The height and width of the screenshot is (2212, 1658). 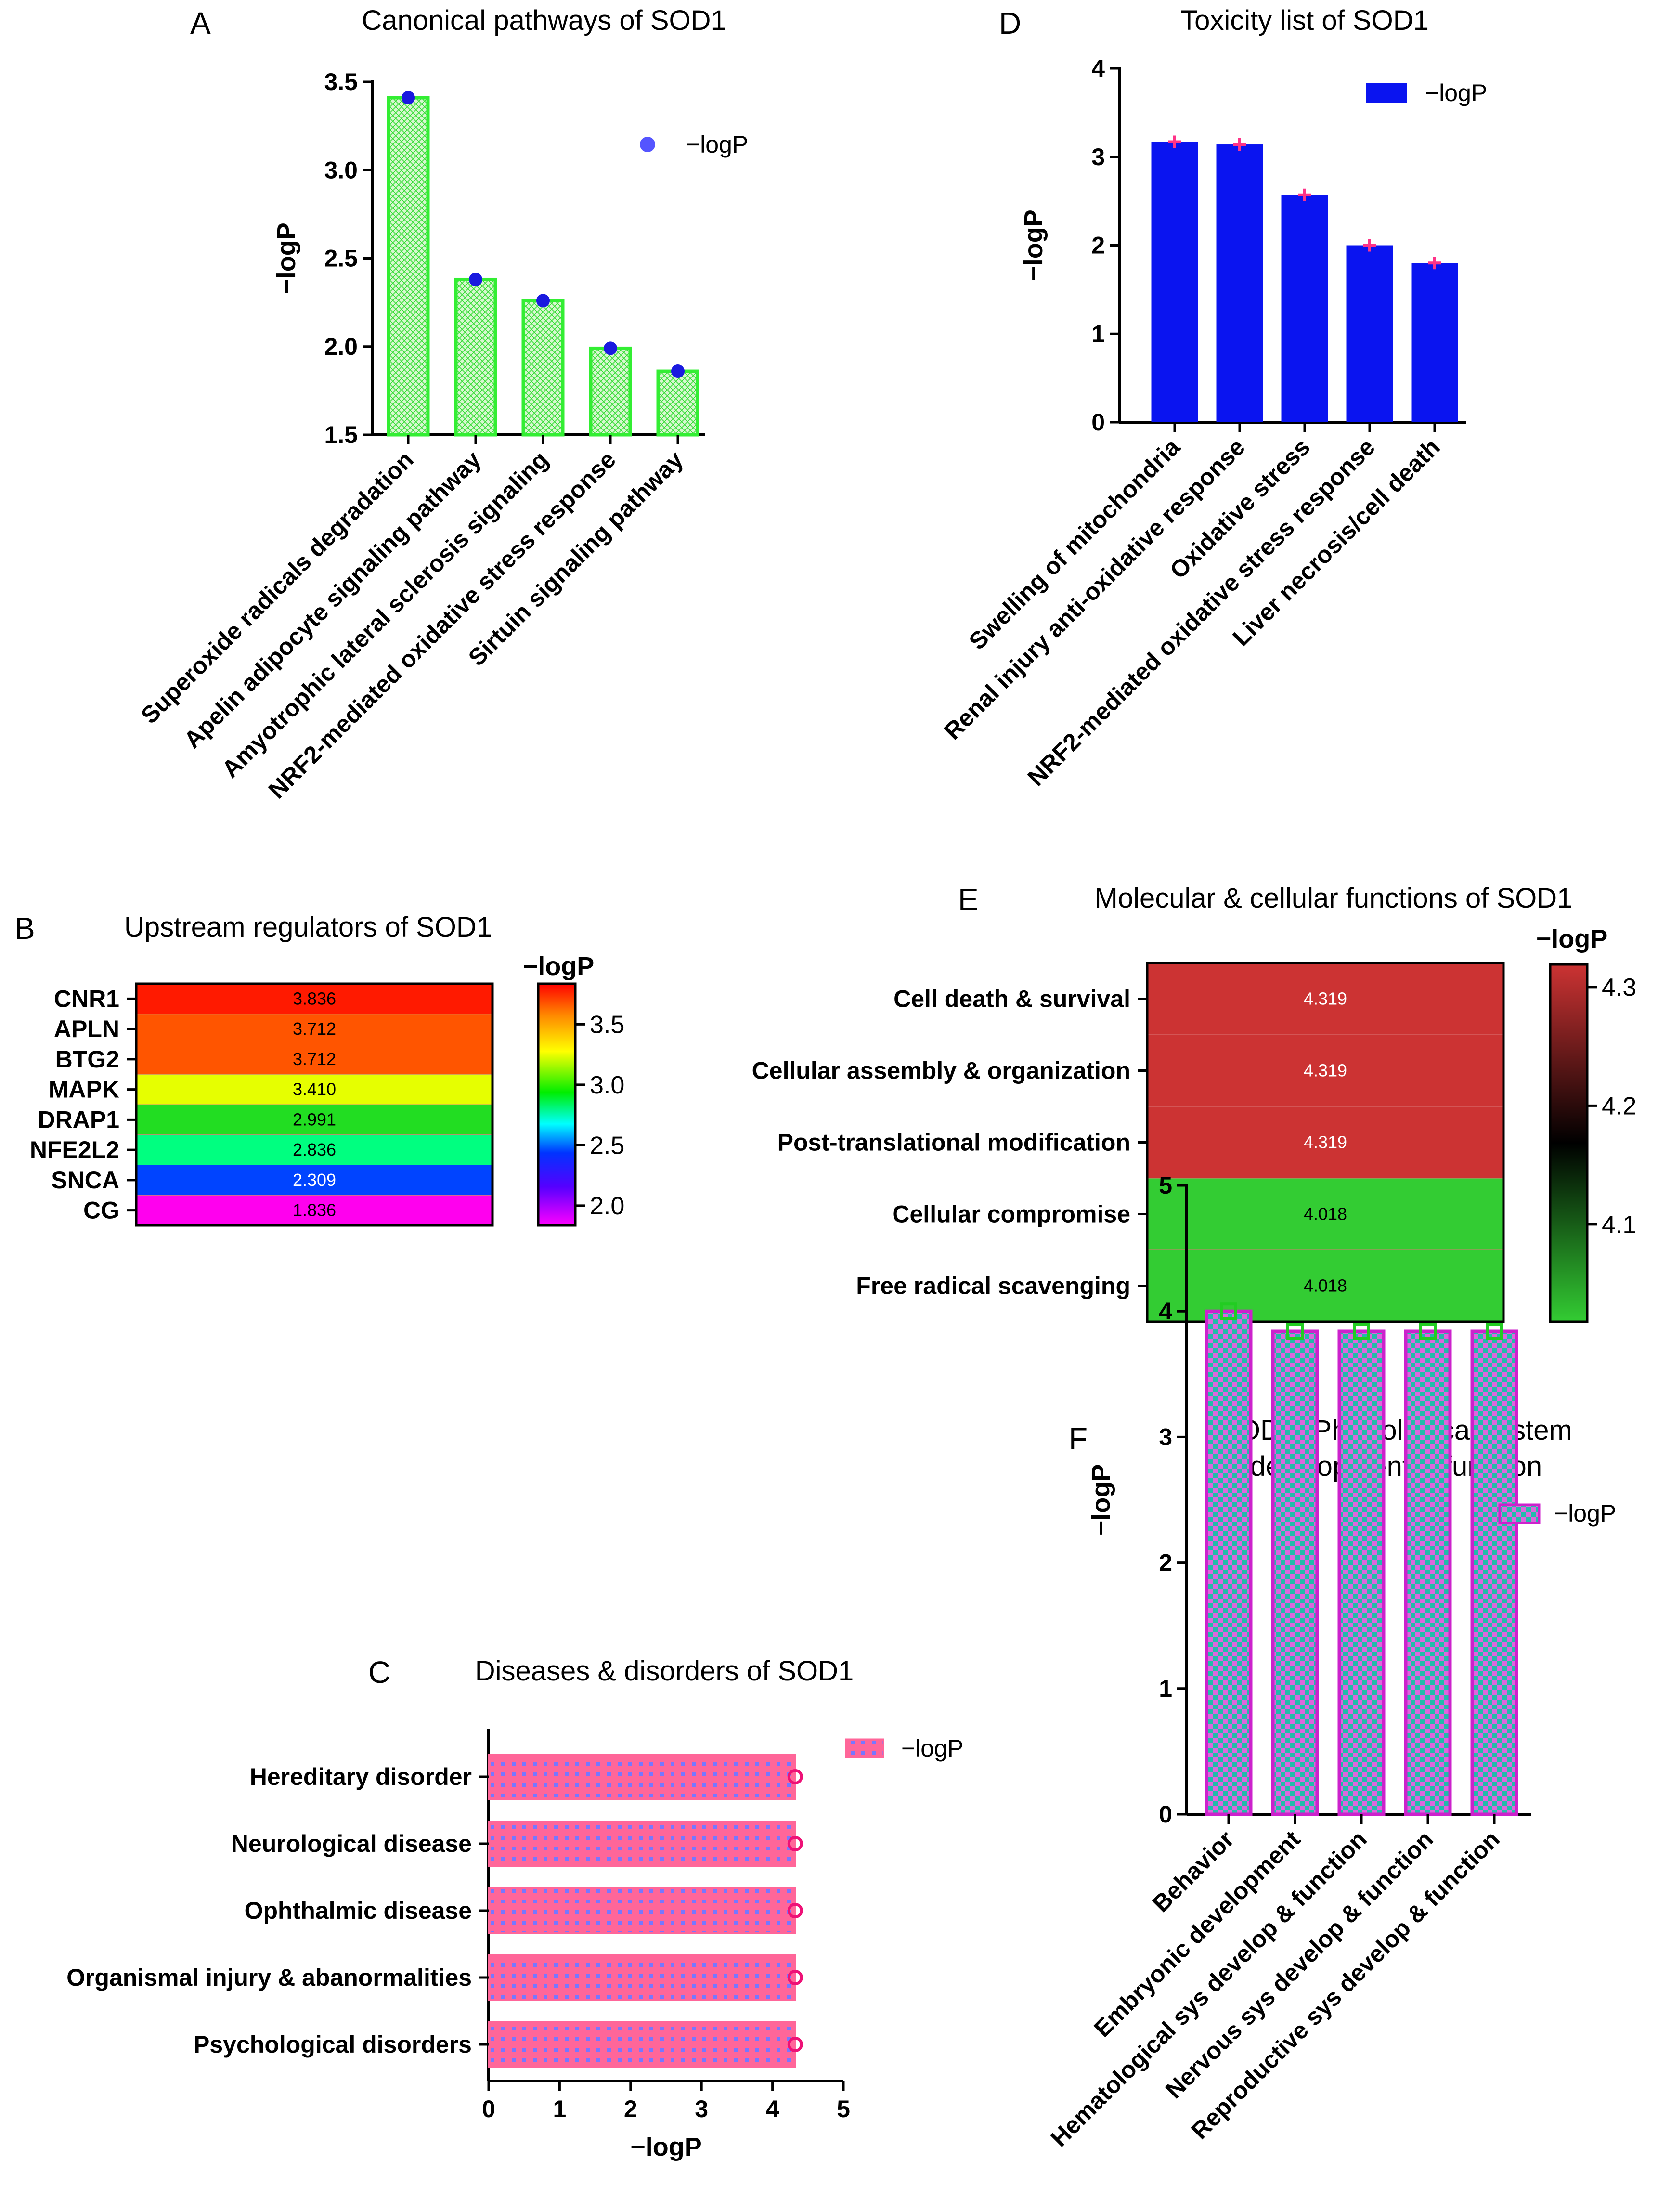 I want to click on y-tick-label: 1, so click(x=1165, y=1688).